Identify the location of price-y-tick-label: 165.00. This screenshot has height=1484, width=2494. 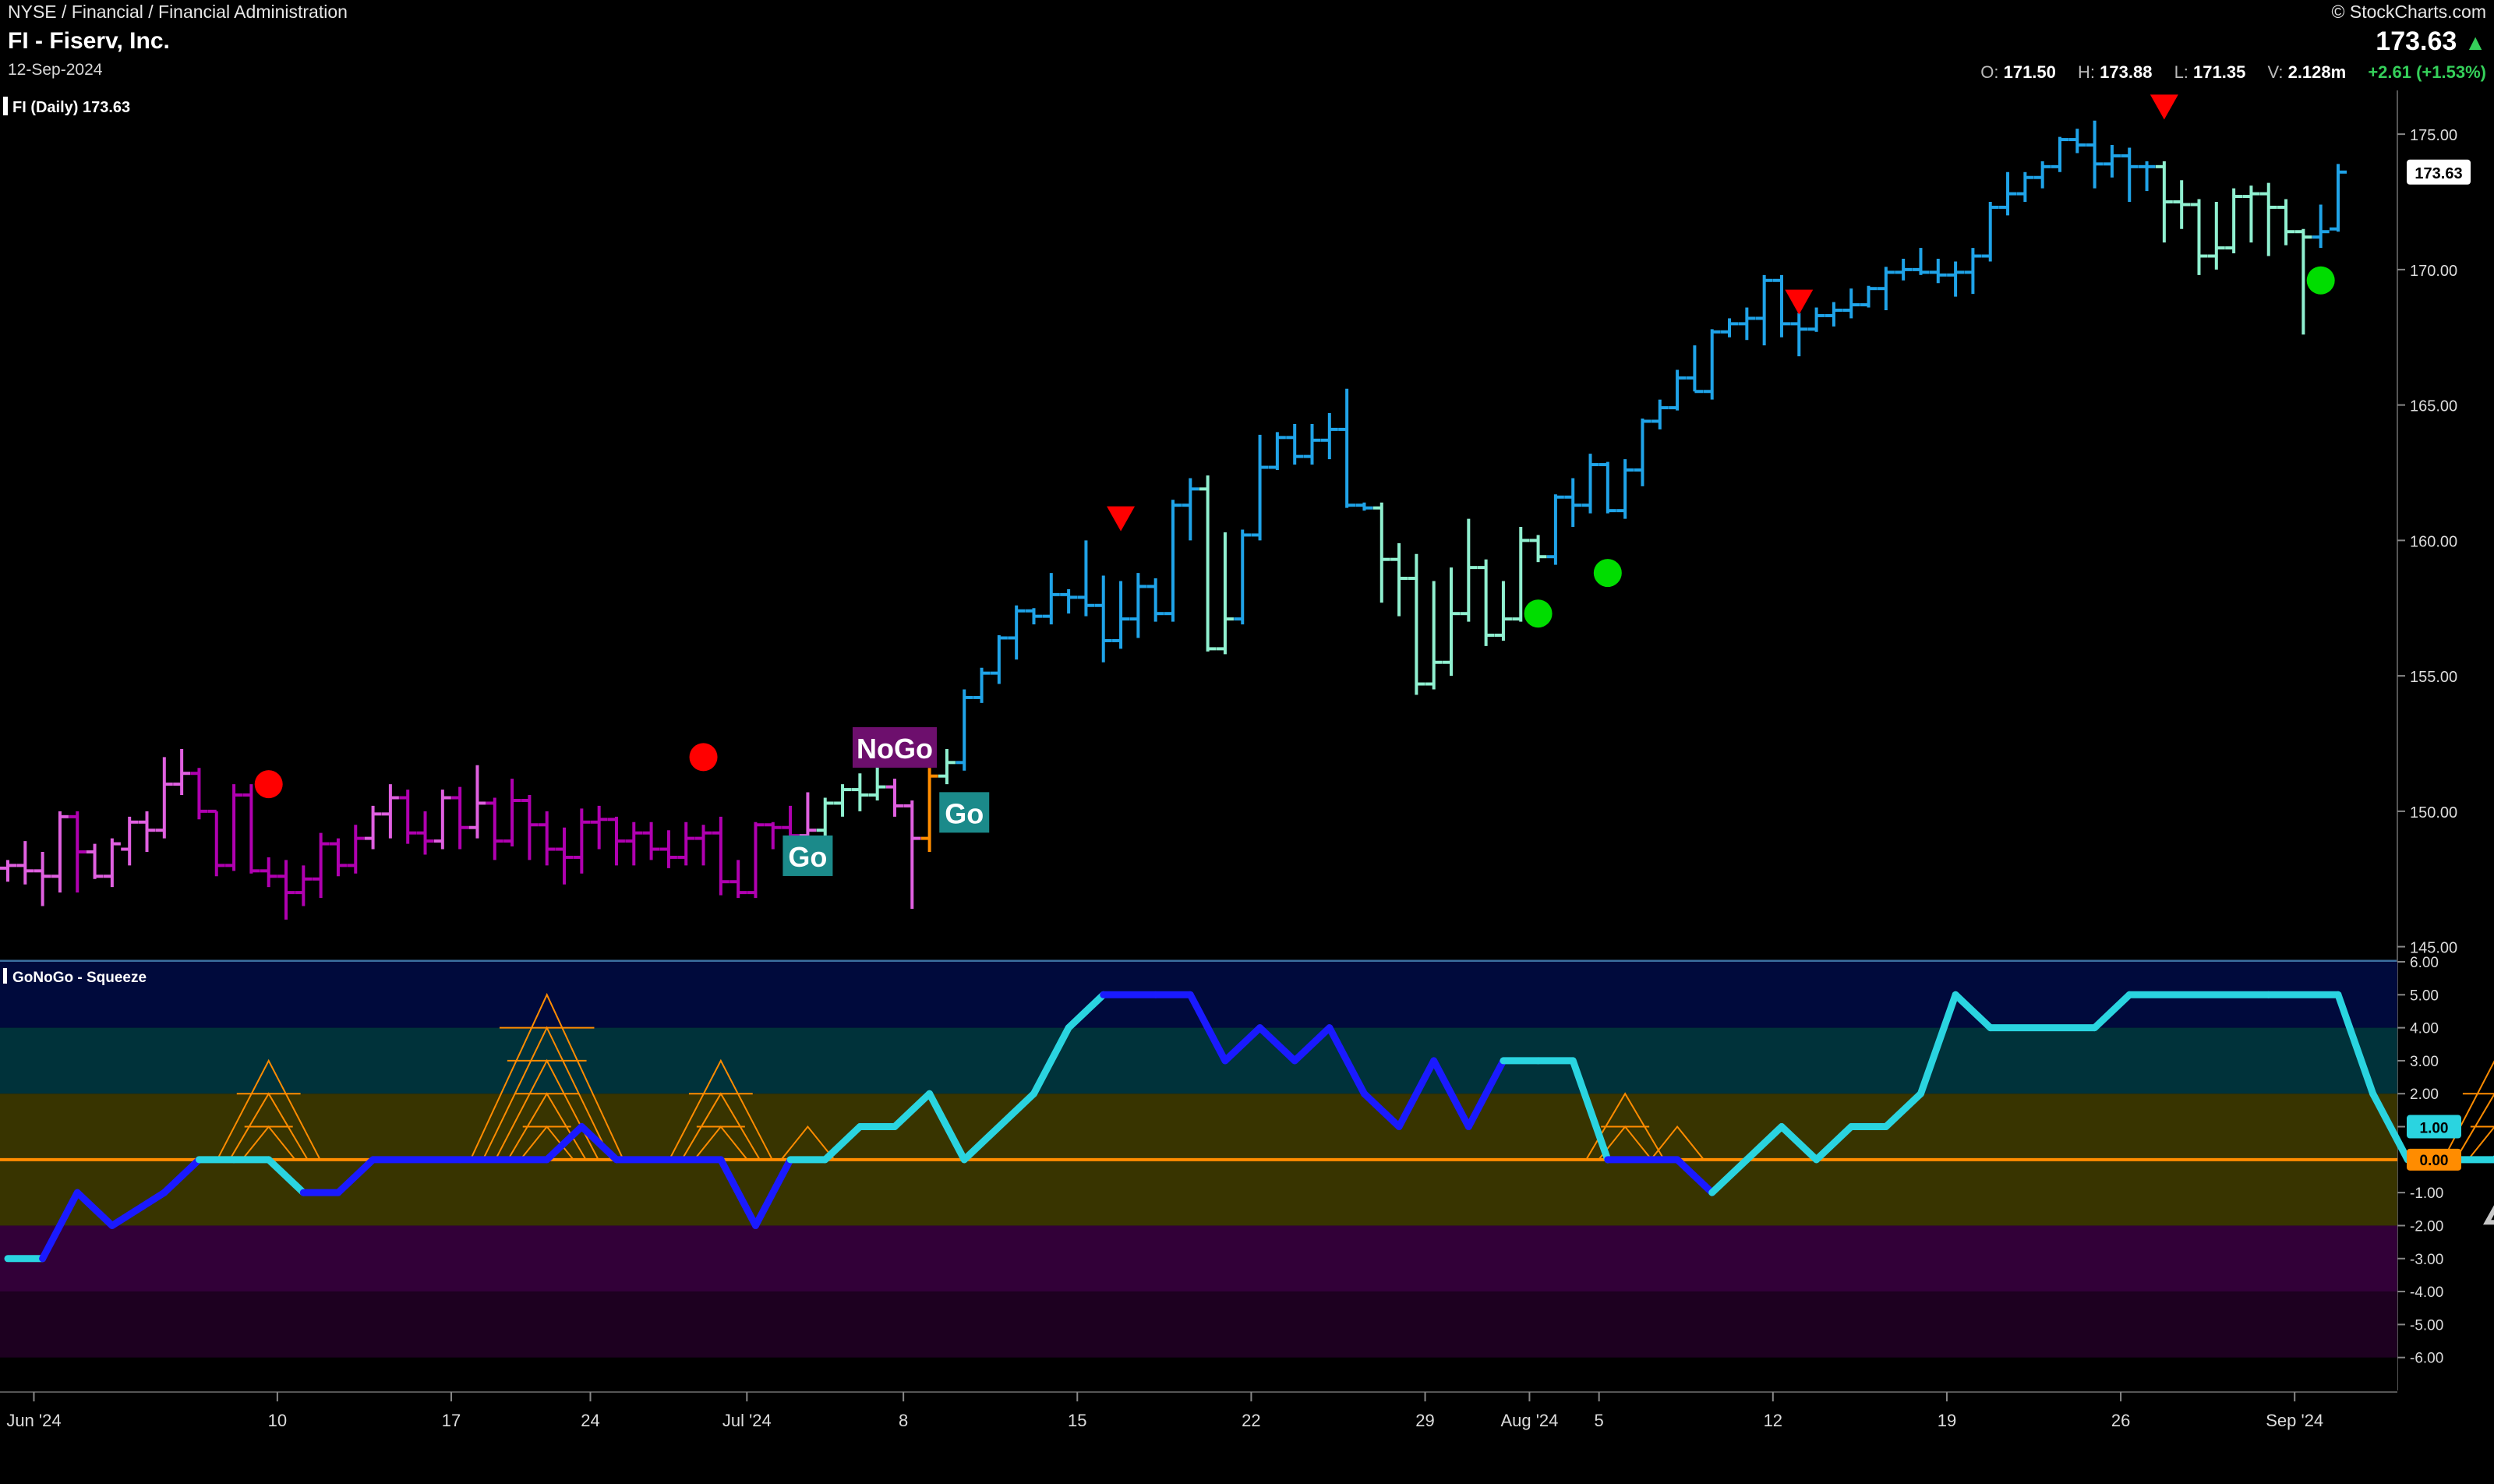
(2433, 406).